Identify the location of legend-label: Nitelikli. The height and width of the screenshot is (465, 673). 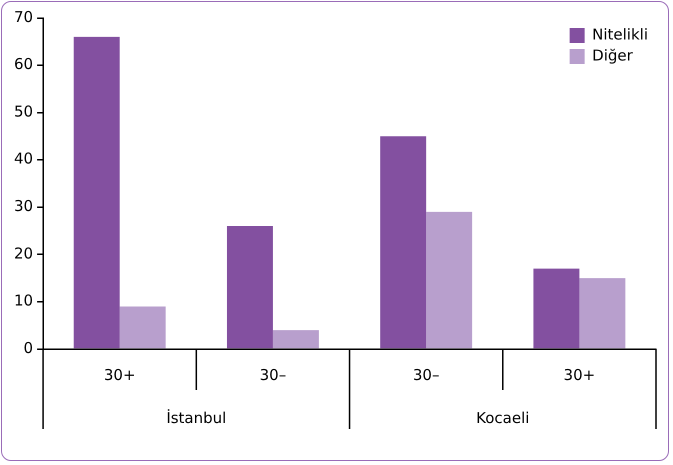
(620, 34).